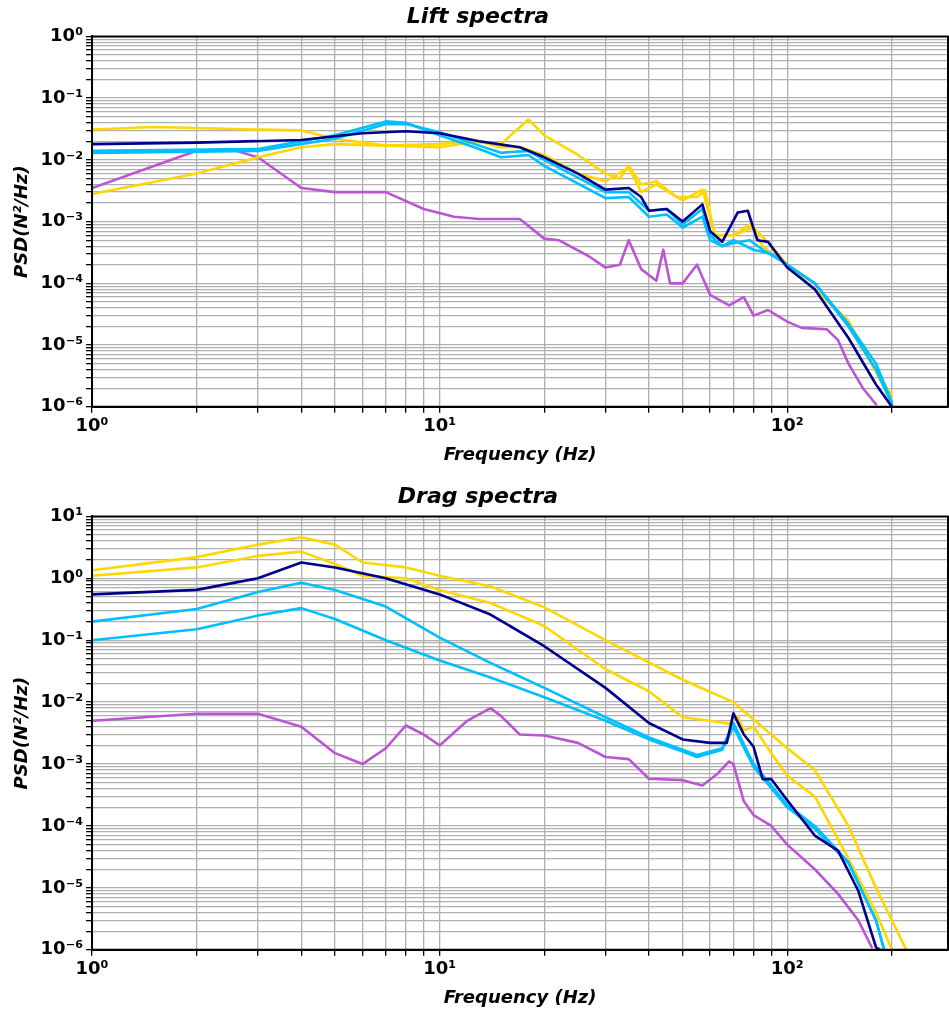  I want to click on chart-title: Drag spectra, so click(478, 495).